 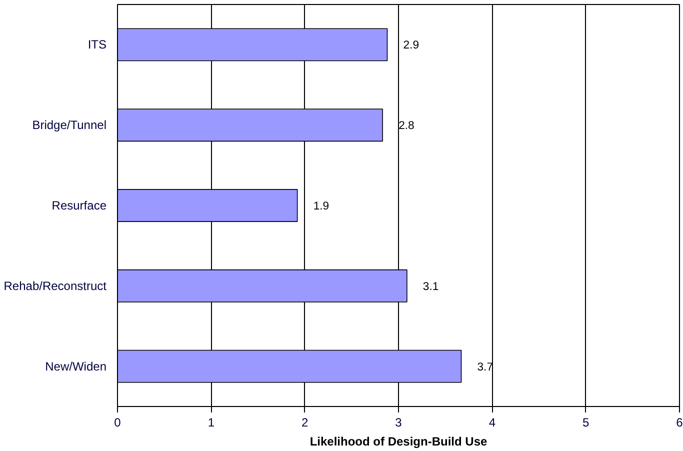 What do you see at coordinates (321, 206) in the screenshot?
I see `data-label: 1.9` at bounding box center [321, 206].